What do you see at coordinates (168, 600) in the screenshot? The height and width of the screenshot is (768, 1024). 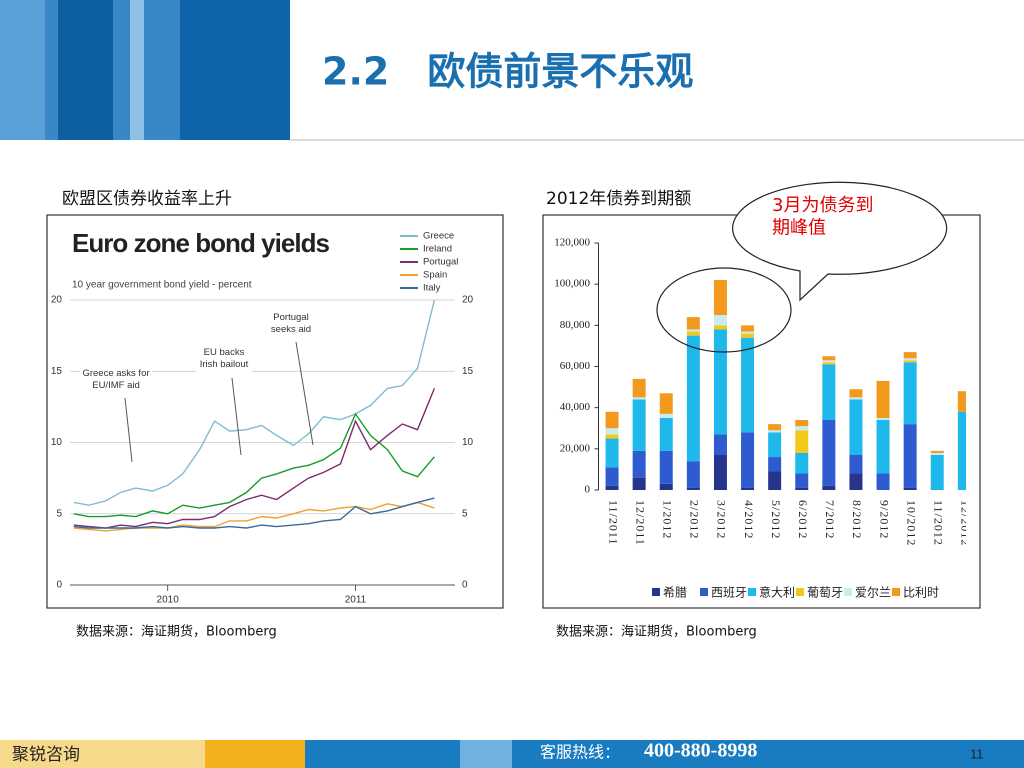 I see `x-tick-label: 2010` at bounding box center [168, 600].